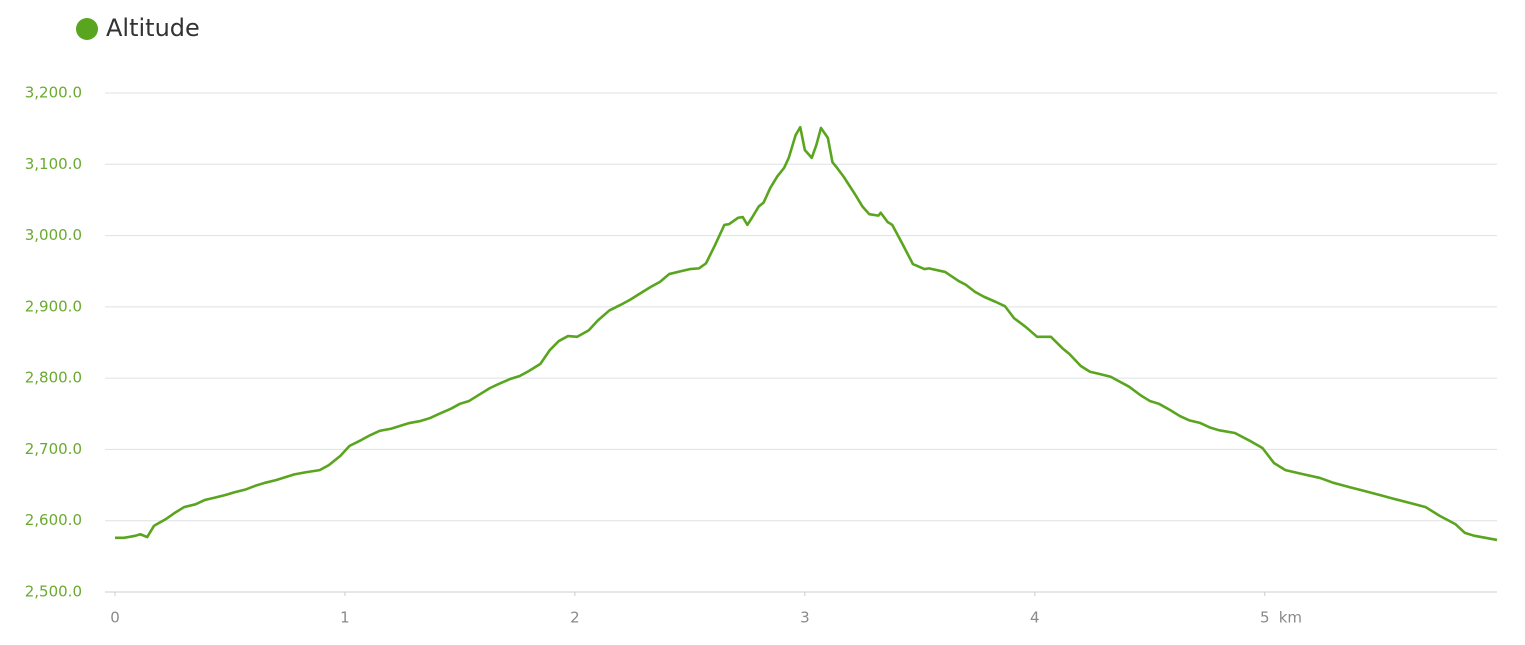  What do you see at coordinates (53, 592) in the screenshot?
I see `y-tick-label: 2,500.0` at bounding box center [53, 592].